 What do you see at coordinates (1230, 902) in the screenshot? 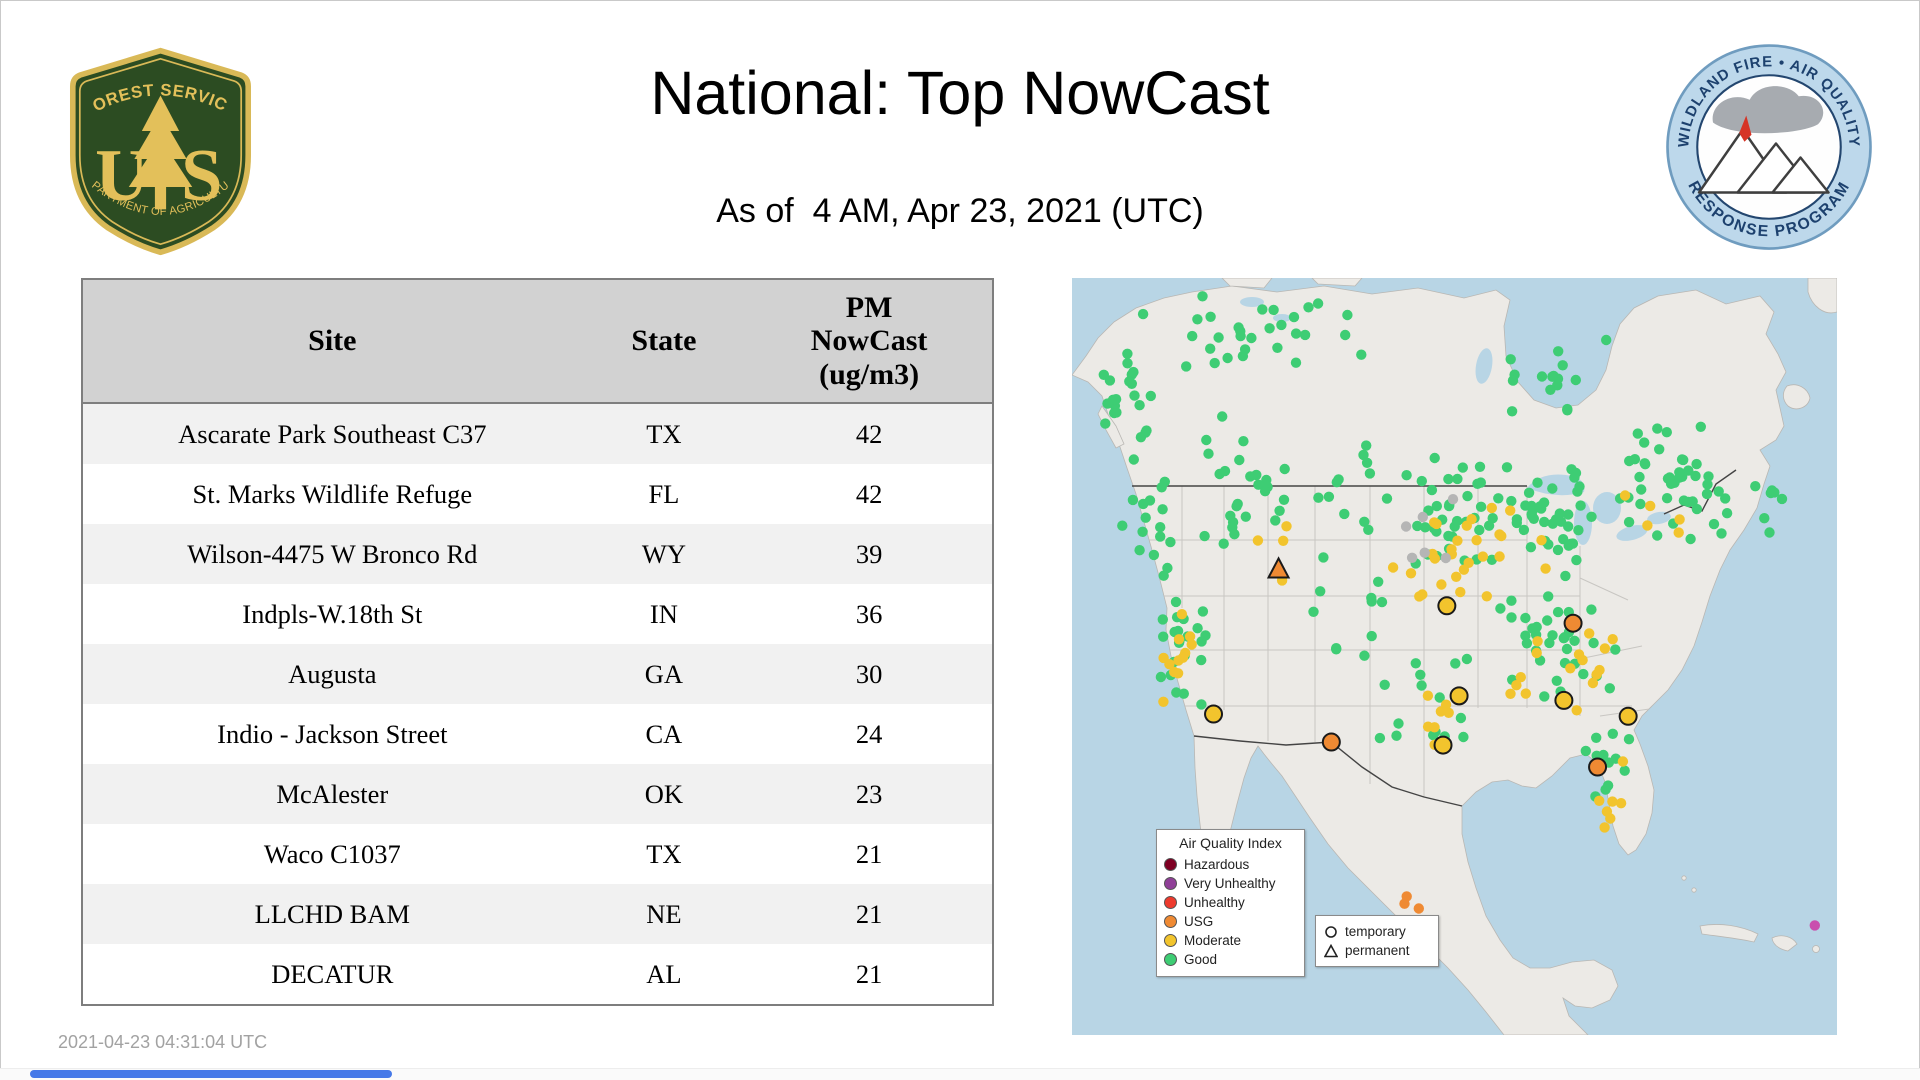
I see `legend-item-unhealthy: Unhealthy` at bounding box center [1230, 902].